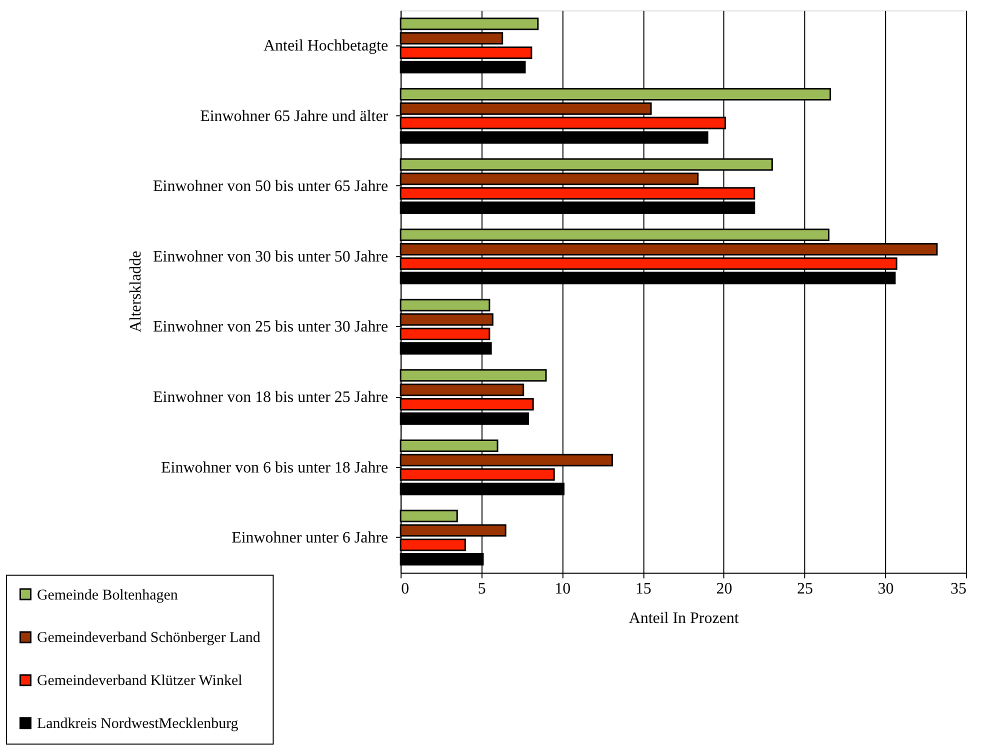 This screenshot has width=982, height=751. I want to click on x-tick-label: 20, so click(724, 589).